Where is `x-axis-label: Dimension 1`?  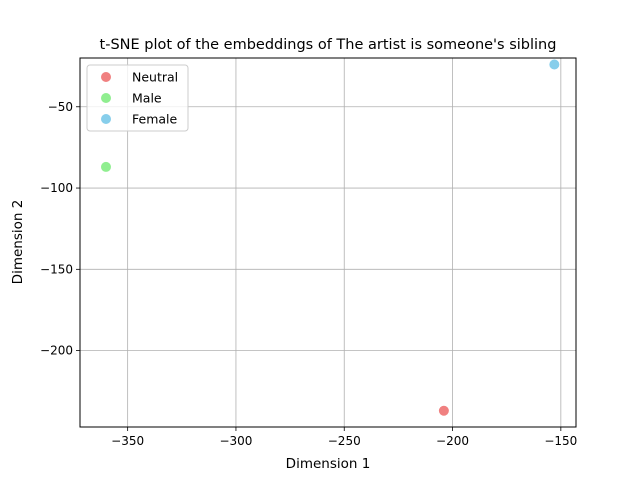 x-axis-label: Dimension 1 is located at coordinates (328, 464).